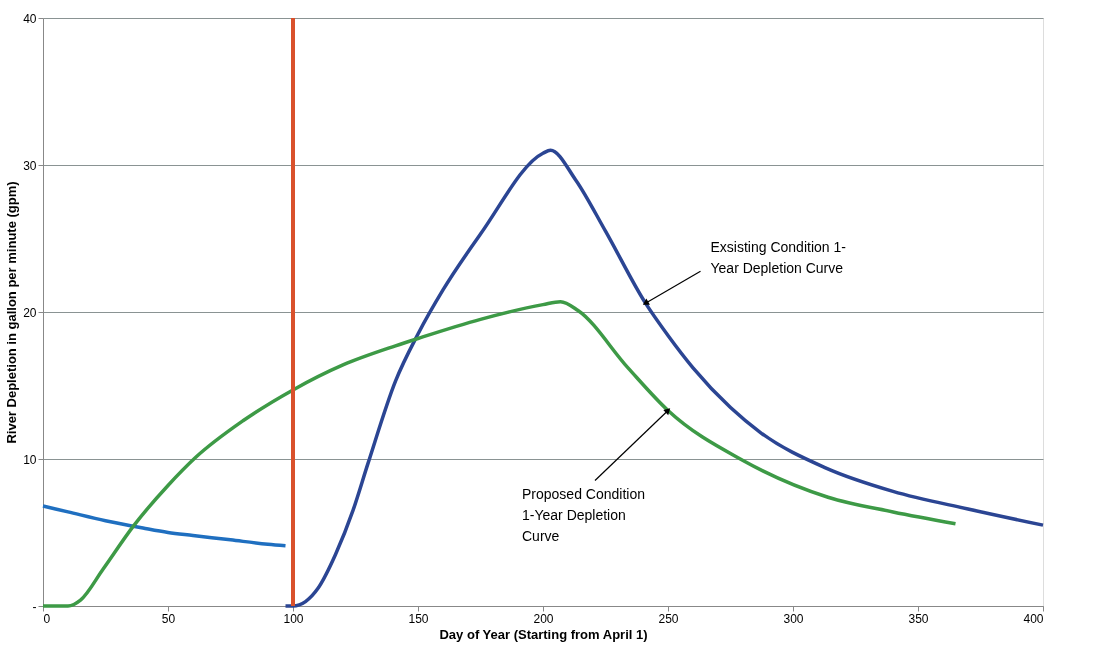 This screenshot has width=1111, height=671. I want to click on x-tick-label: 200, so click(543, 618).